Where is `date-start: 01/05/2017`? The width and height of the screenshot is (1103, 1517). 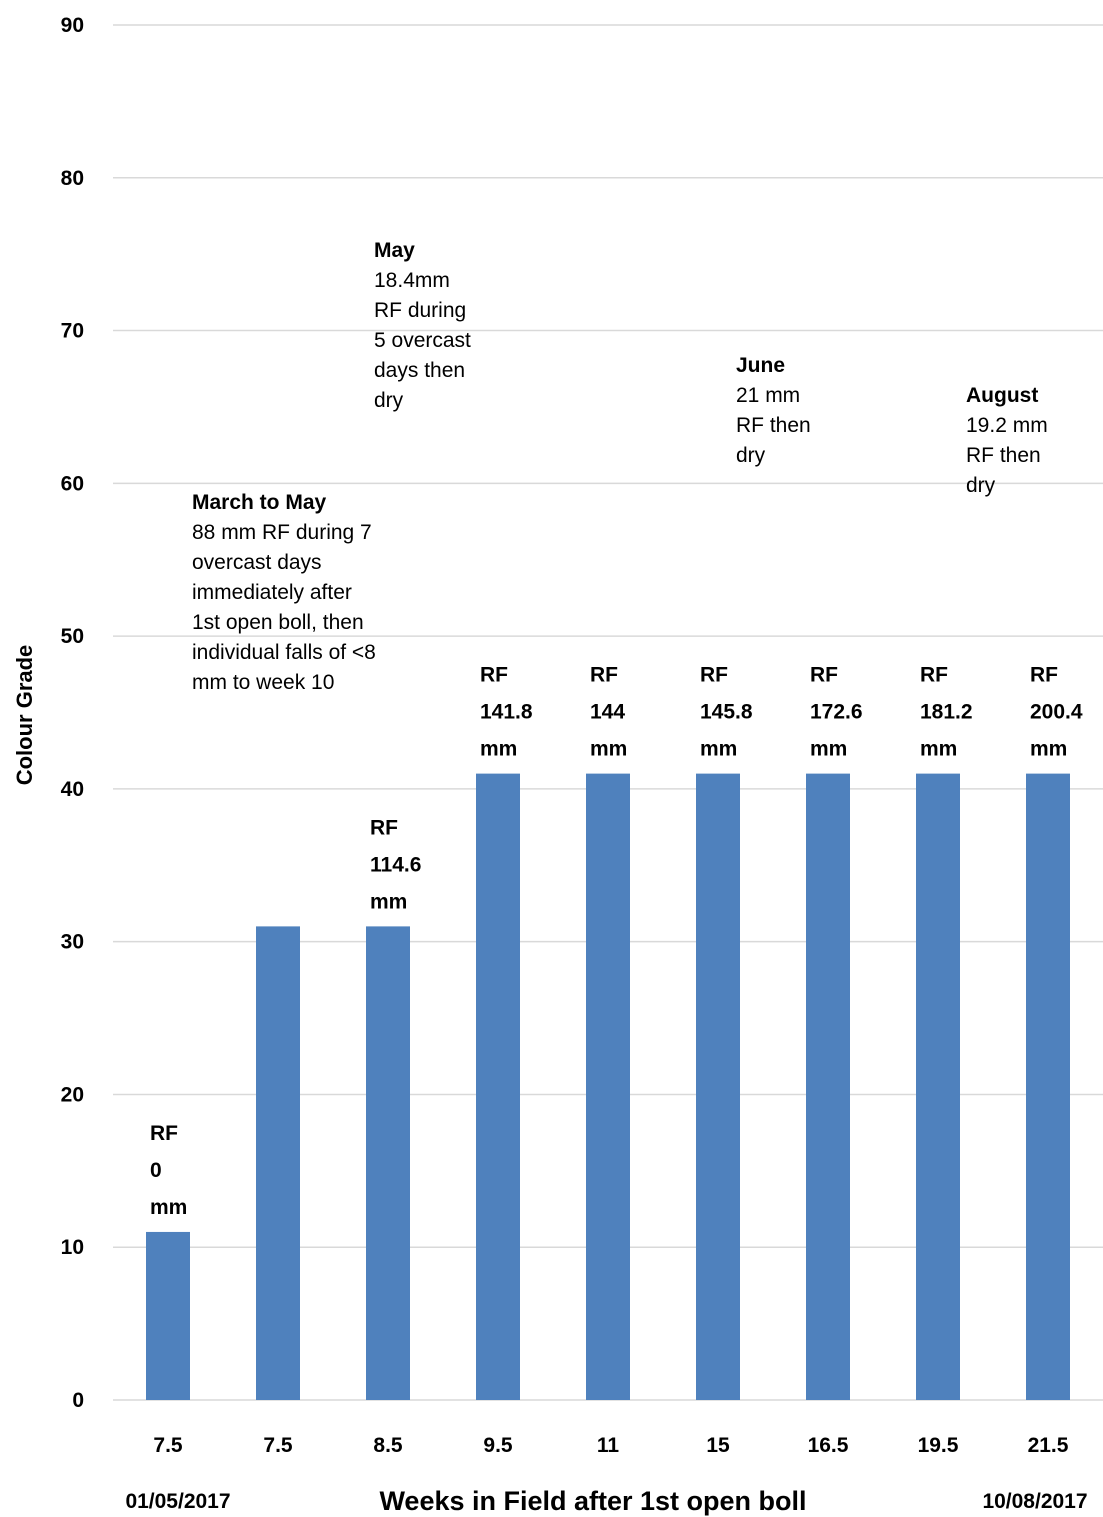 date-start: 01/05/2017 is located at coordinates (177, 1501).